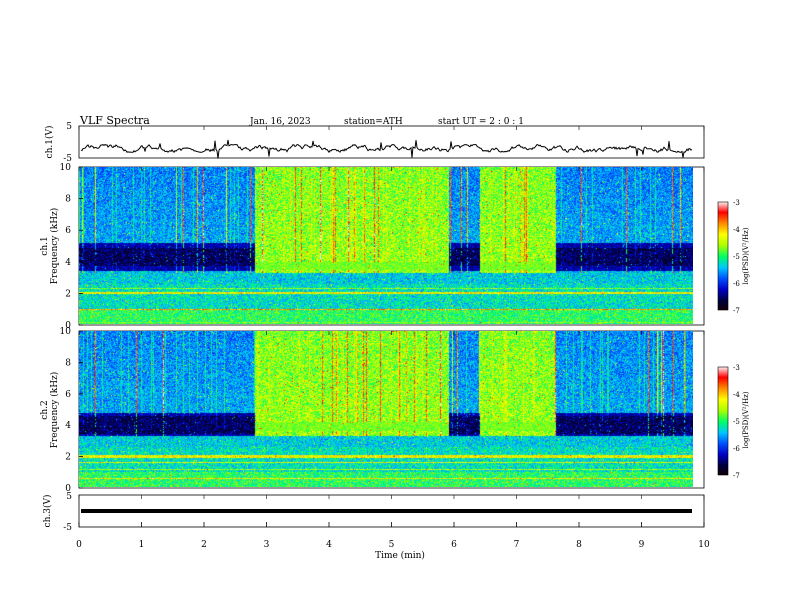 This screenshot has height=612, width=792. What do you see at coordinates (329, 545) in the screenshot?
I see `time-tick-label: 4` at bounding box center [329, 545].